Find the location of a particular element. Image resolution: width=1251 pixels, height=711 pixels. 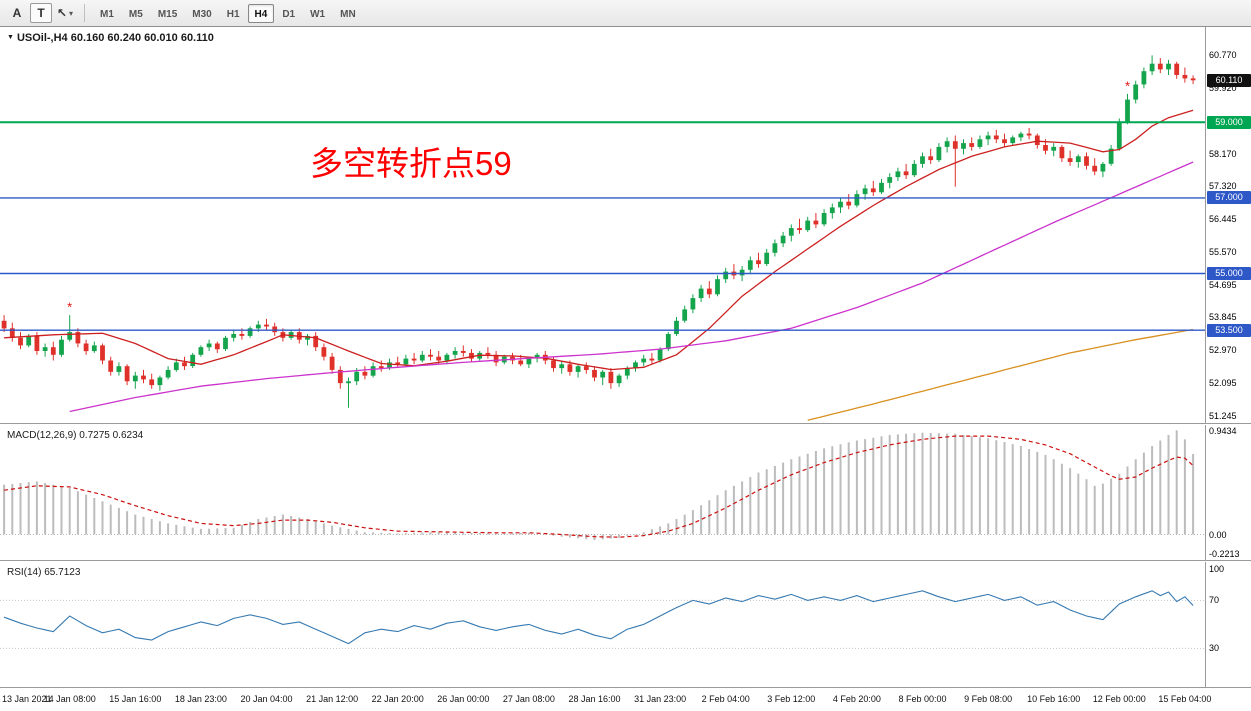

time-label: 3 Feb 12:00 is located at coordinates (791, 699).